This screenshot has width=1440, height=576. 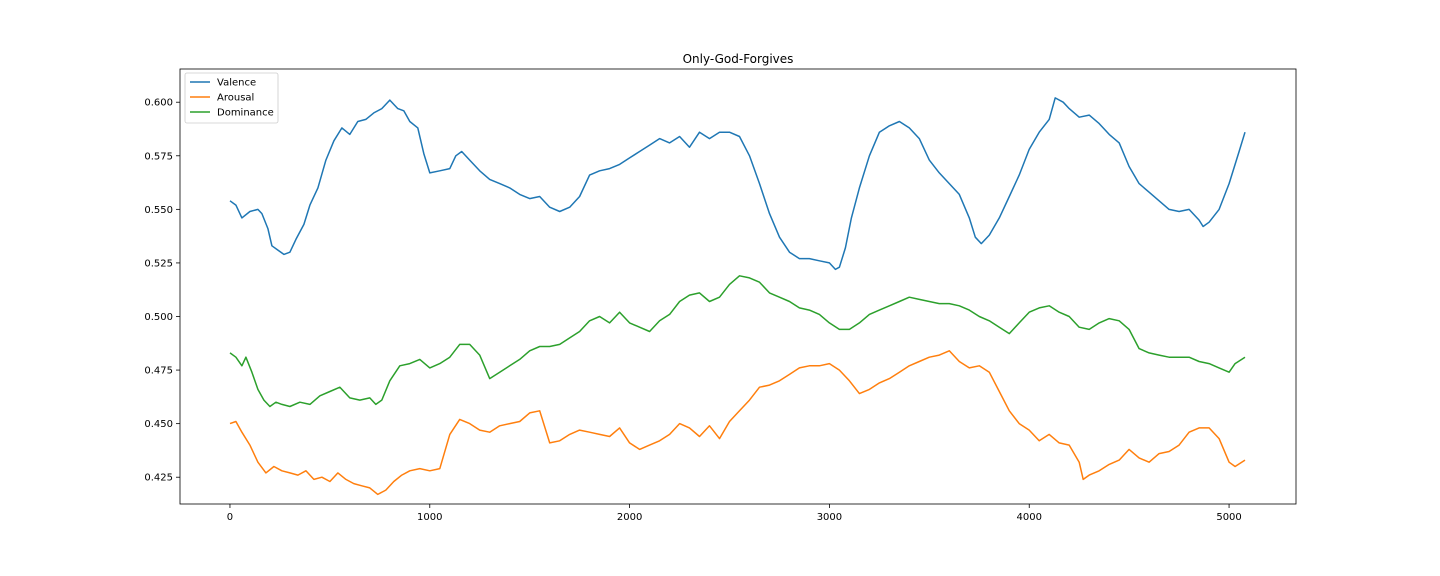 What do you see at coordinates (230, 517) in the screenshot?
I see `x-tick-label: 0` at bounding box center [230, 517].